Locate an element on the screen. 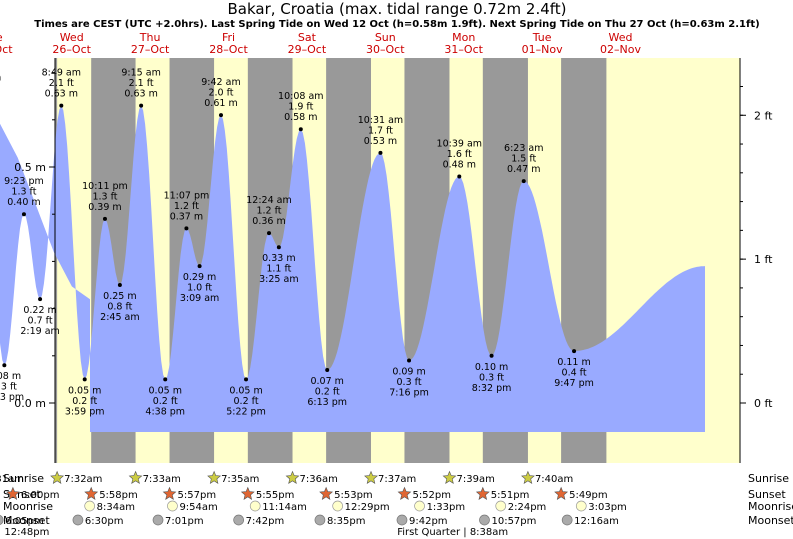  tide-label-text: 0.61 m is located at coordinates (220, 103).